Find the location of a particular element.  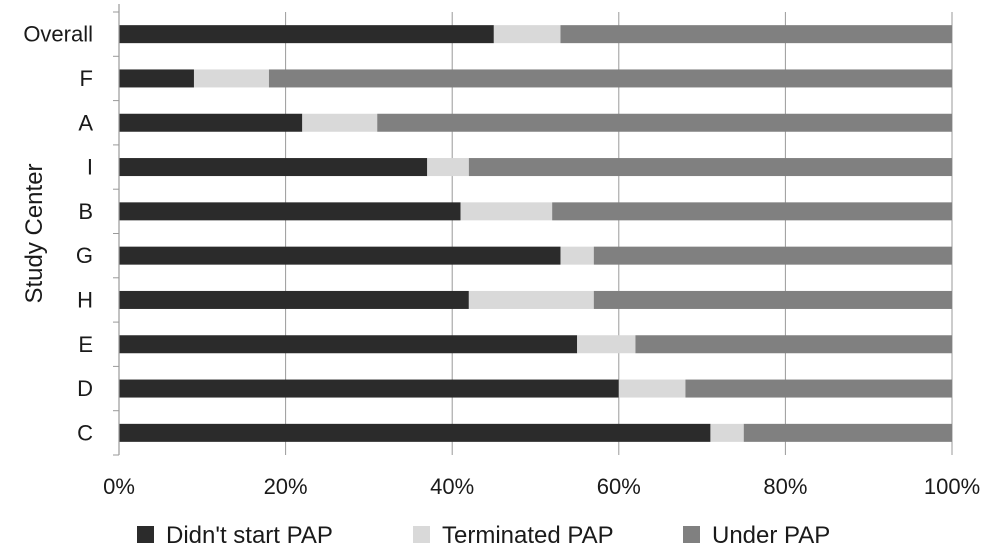

y-axis-title: Study Center is located at coordinates (34, 233).